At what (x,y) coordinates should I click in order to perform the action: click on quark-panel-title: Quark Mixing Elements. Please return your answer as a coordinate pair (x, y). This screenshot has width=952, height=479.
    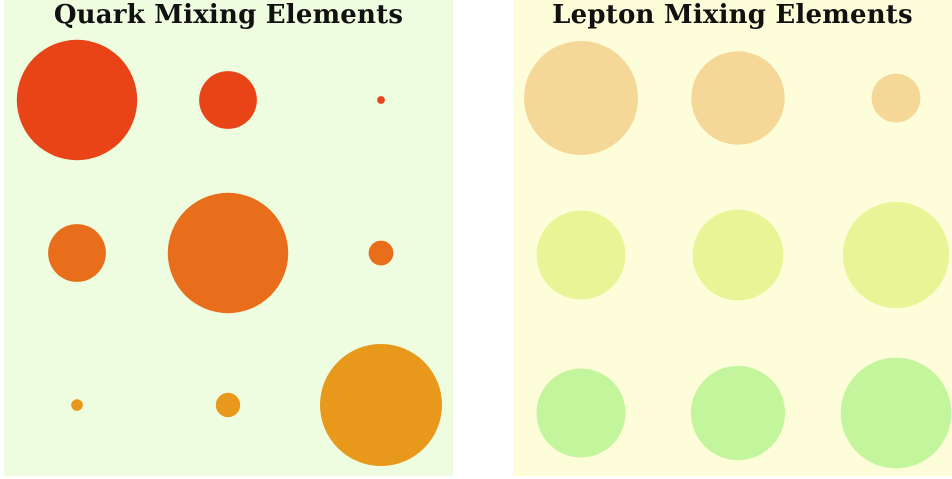
    Looking at the image, I should click on (228, 15).